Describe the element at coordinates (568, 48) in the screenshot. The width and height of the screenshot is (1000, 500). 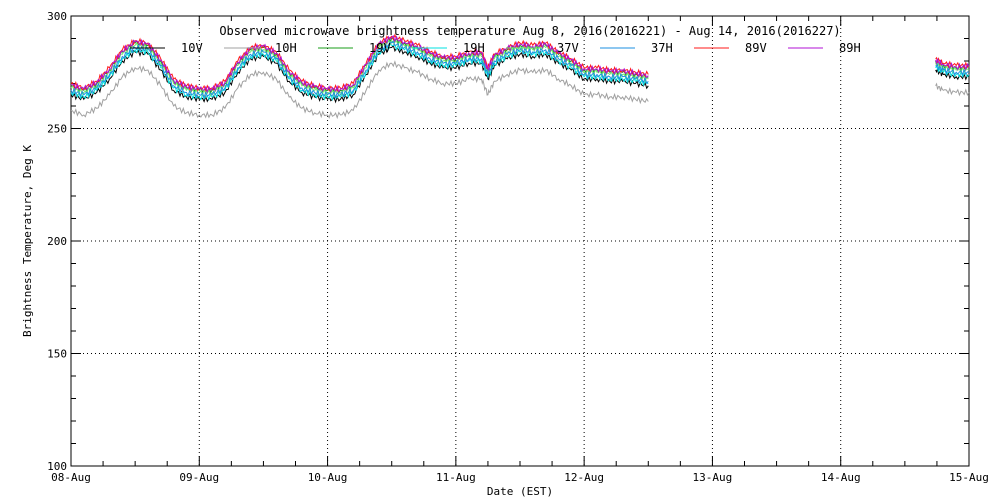
I see `legend-label-37v: 37V` at that location.